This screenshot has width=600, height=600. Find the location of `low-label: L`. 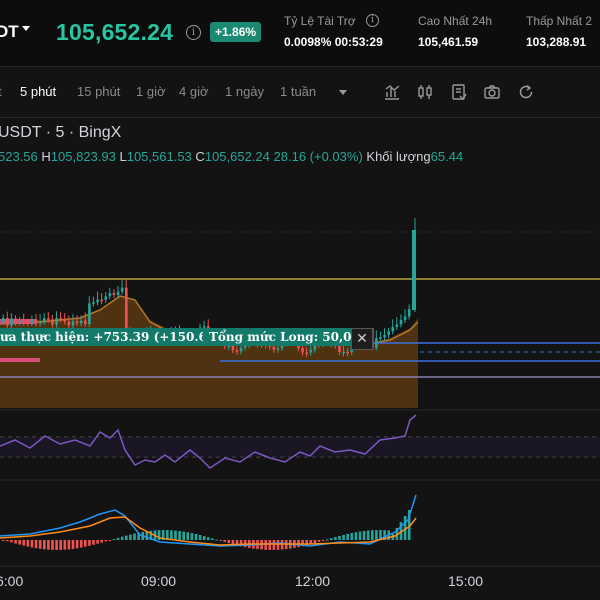

low-label: L is located at coordinates (123, 156).